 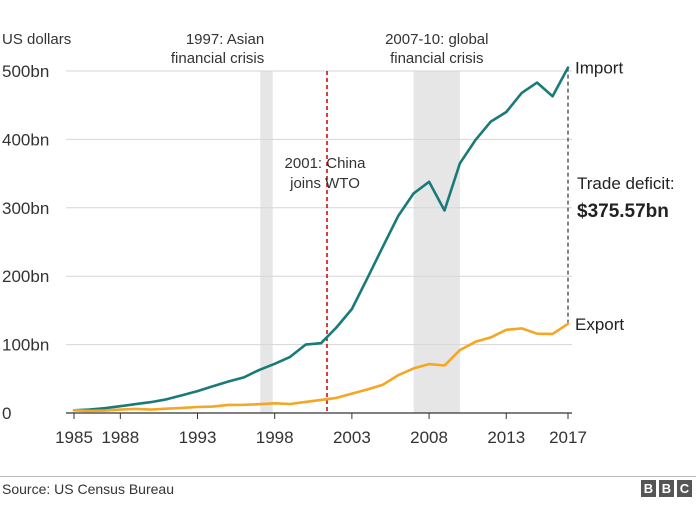 I want to click on import-point-1989, so click(x=135, y=404).